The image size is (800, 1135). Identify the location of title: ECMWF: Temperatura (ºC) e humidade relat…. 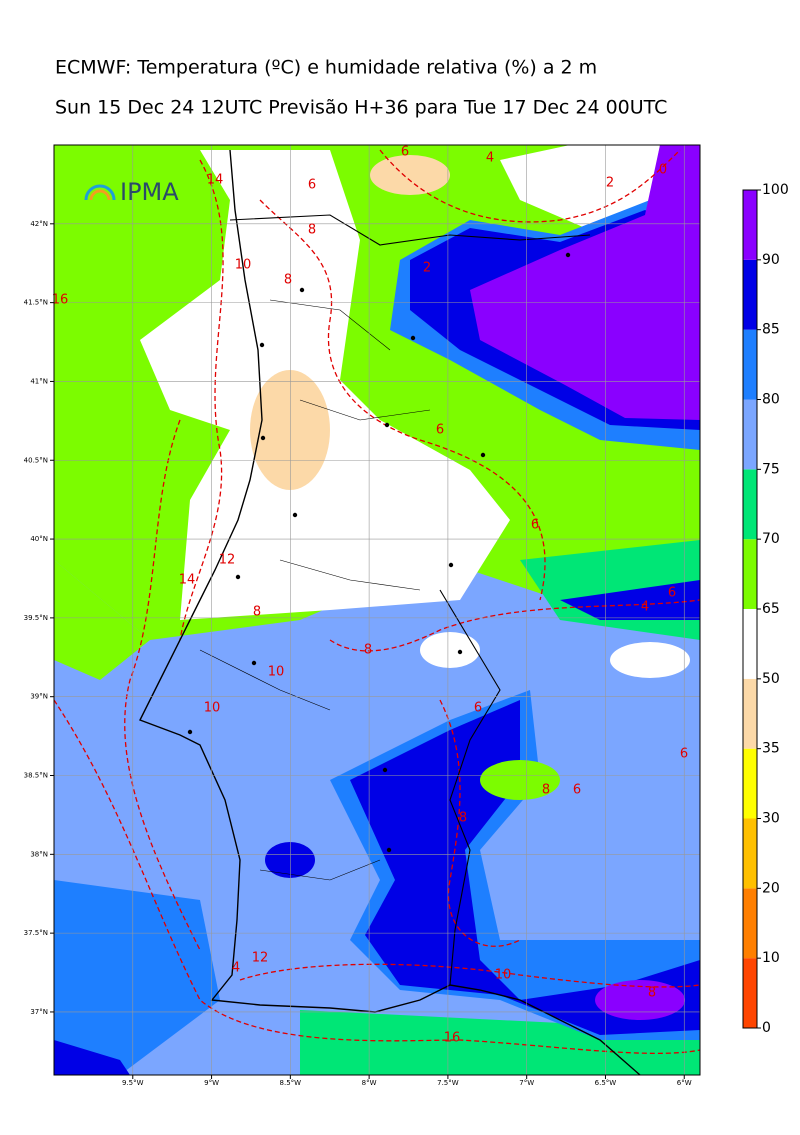
(326, 68).